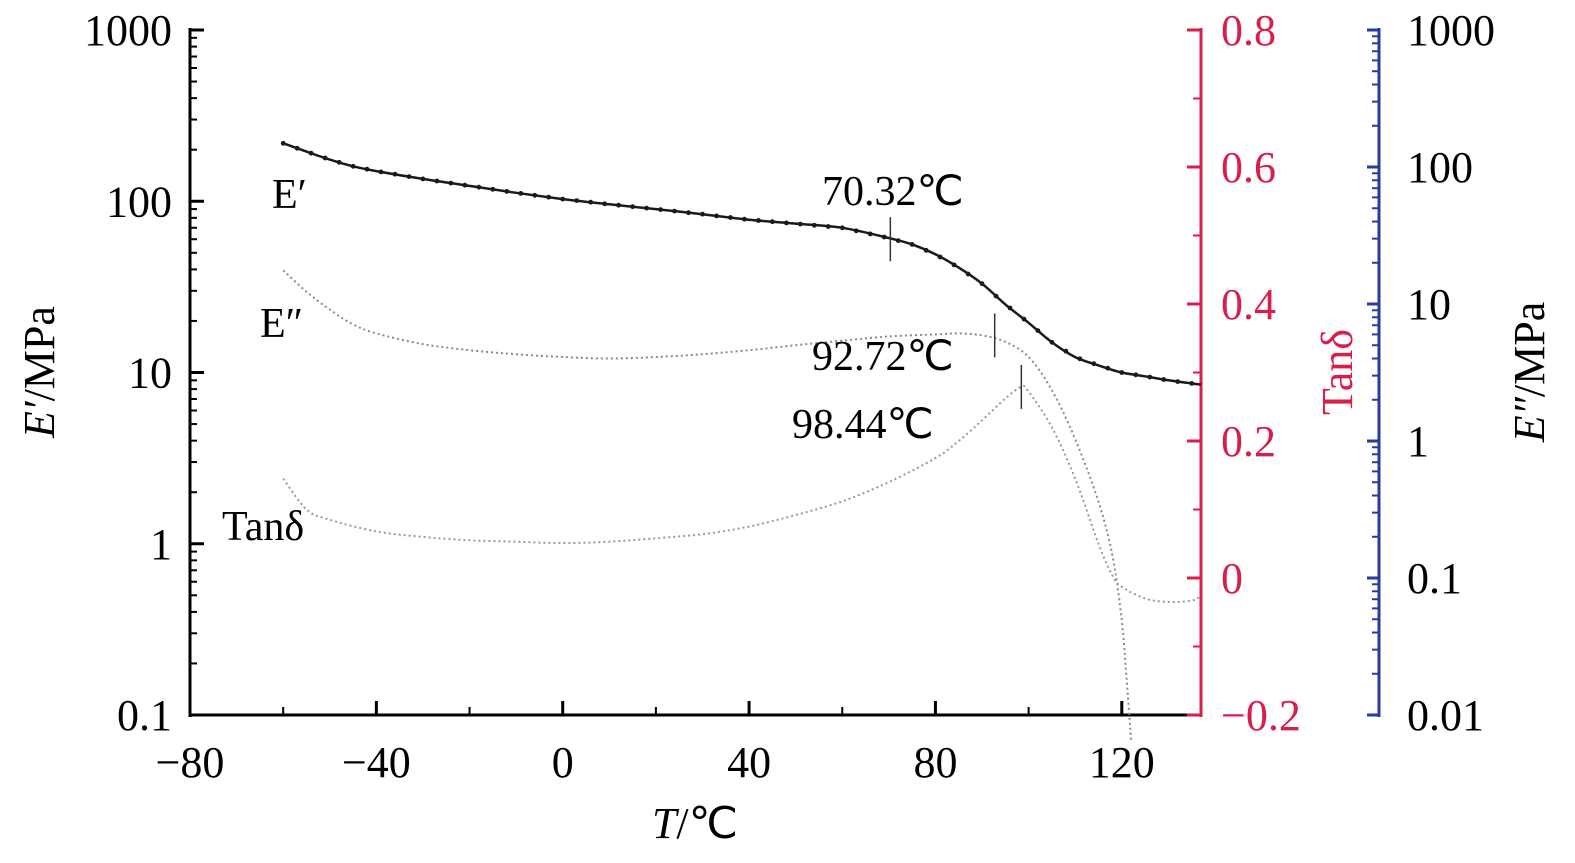 The height and width of the screenshot is (863, 1575). Describe the element at coordinates (144, 715) in the screenshot. I see `y-left-tick-label: 0.1` at that location.